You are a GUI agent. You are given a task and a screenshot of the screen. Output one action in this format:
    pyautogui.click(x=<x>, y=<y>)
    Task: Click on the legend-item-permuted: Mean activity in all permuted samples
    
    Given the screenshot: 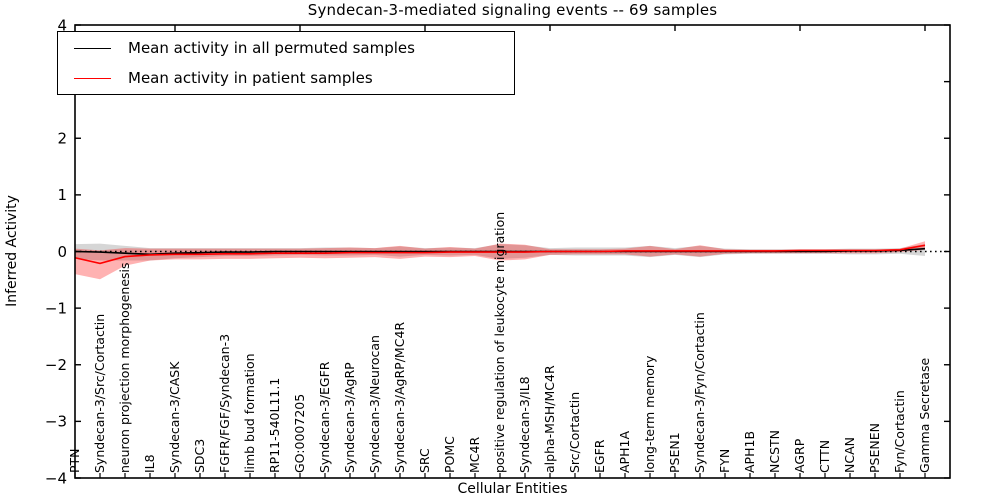 What is the action you would take?
    pyautogui.click(x=286, y=48)
    